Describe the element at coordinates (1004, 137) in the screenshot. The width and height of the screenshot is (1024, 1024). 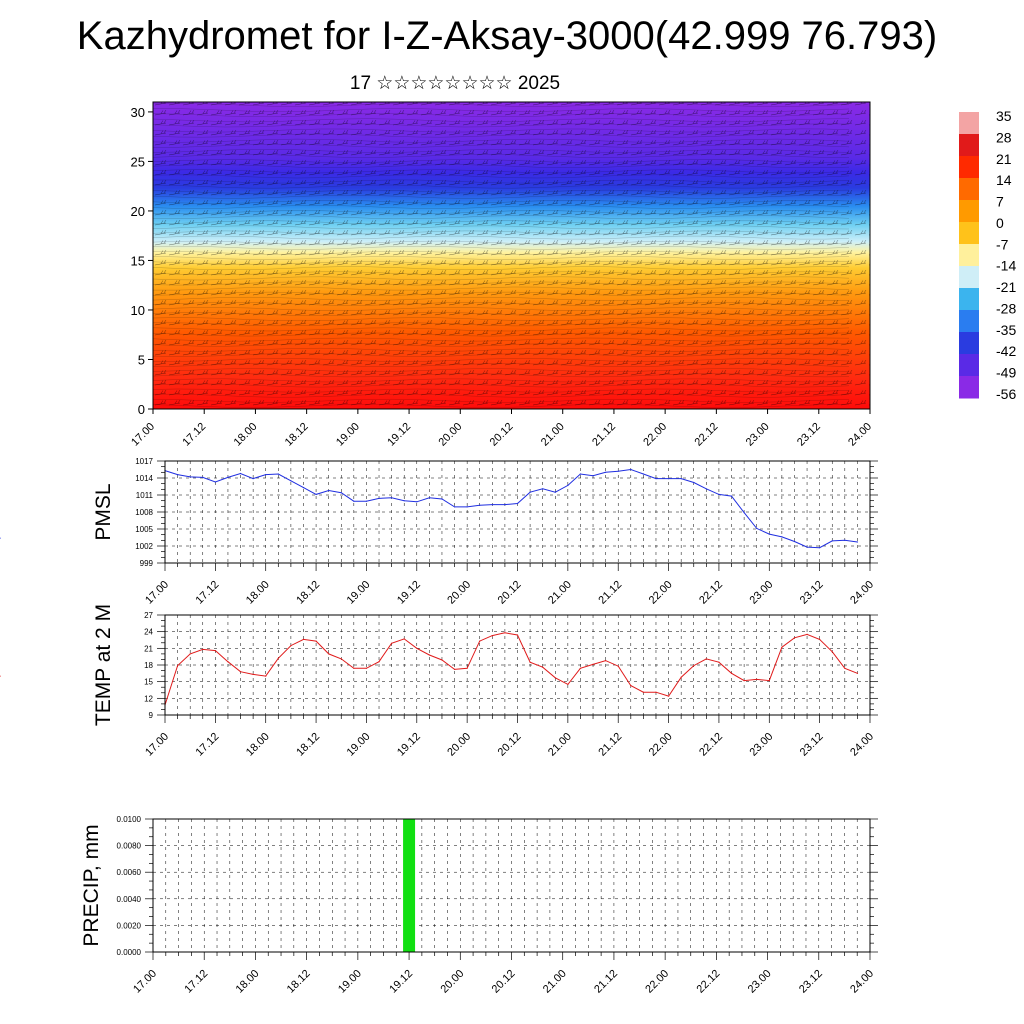
I see `colorbar-label: 28` at that location.